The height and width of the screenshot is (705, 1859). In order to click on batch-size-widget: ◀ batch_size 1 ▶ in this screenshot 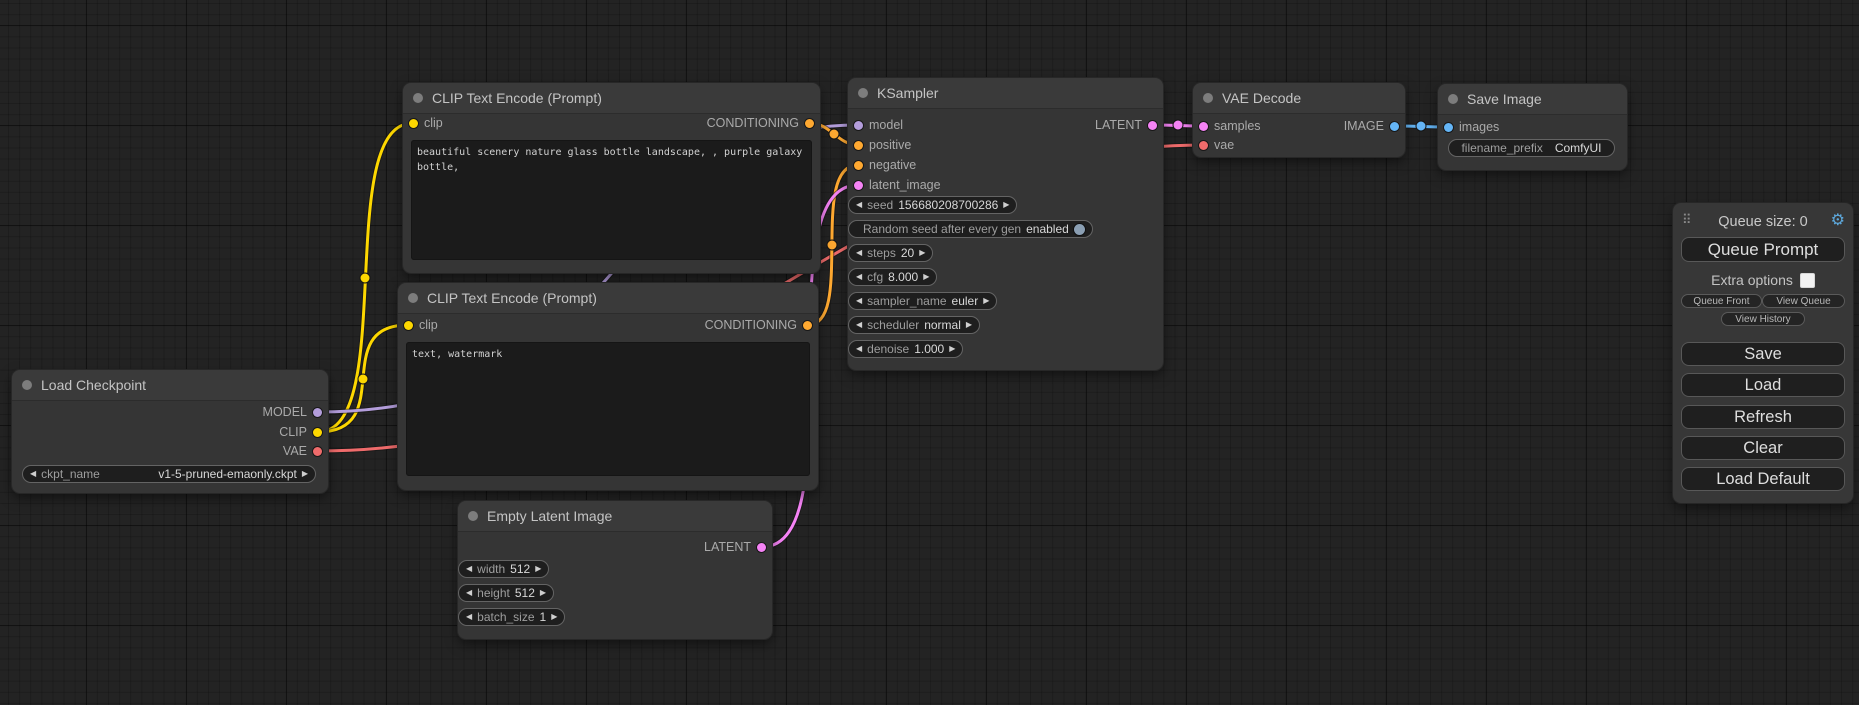, I will do `click(512, 617)`.